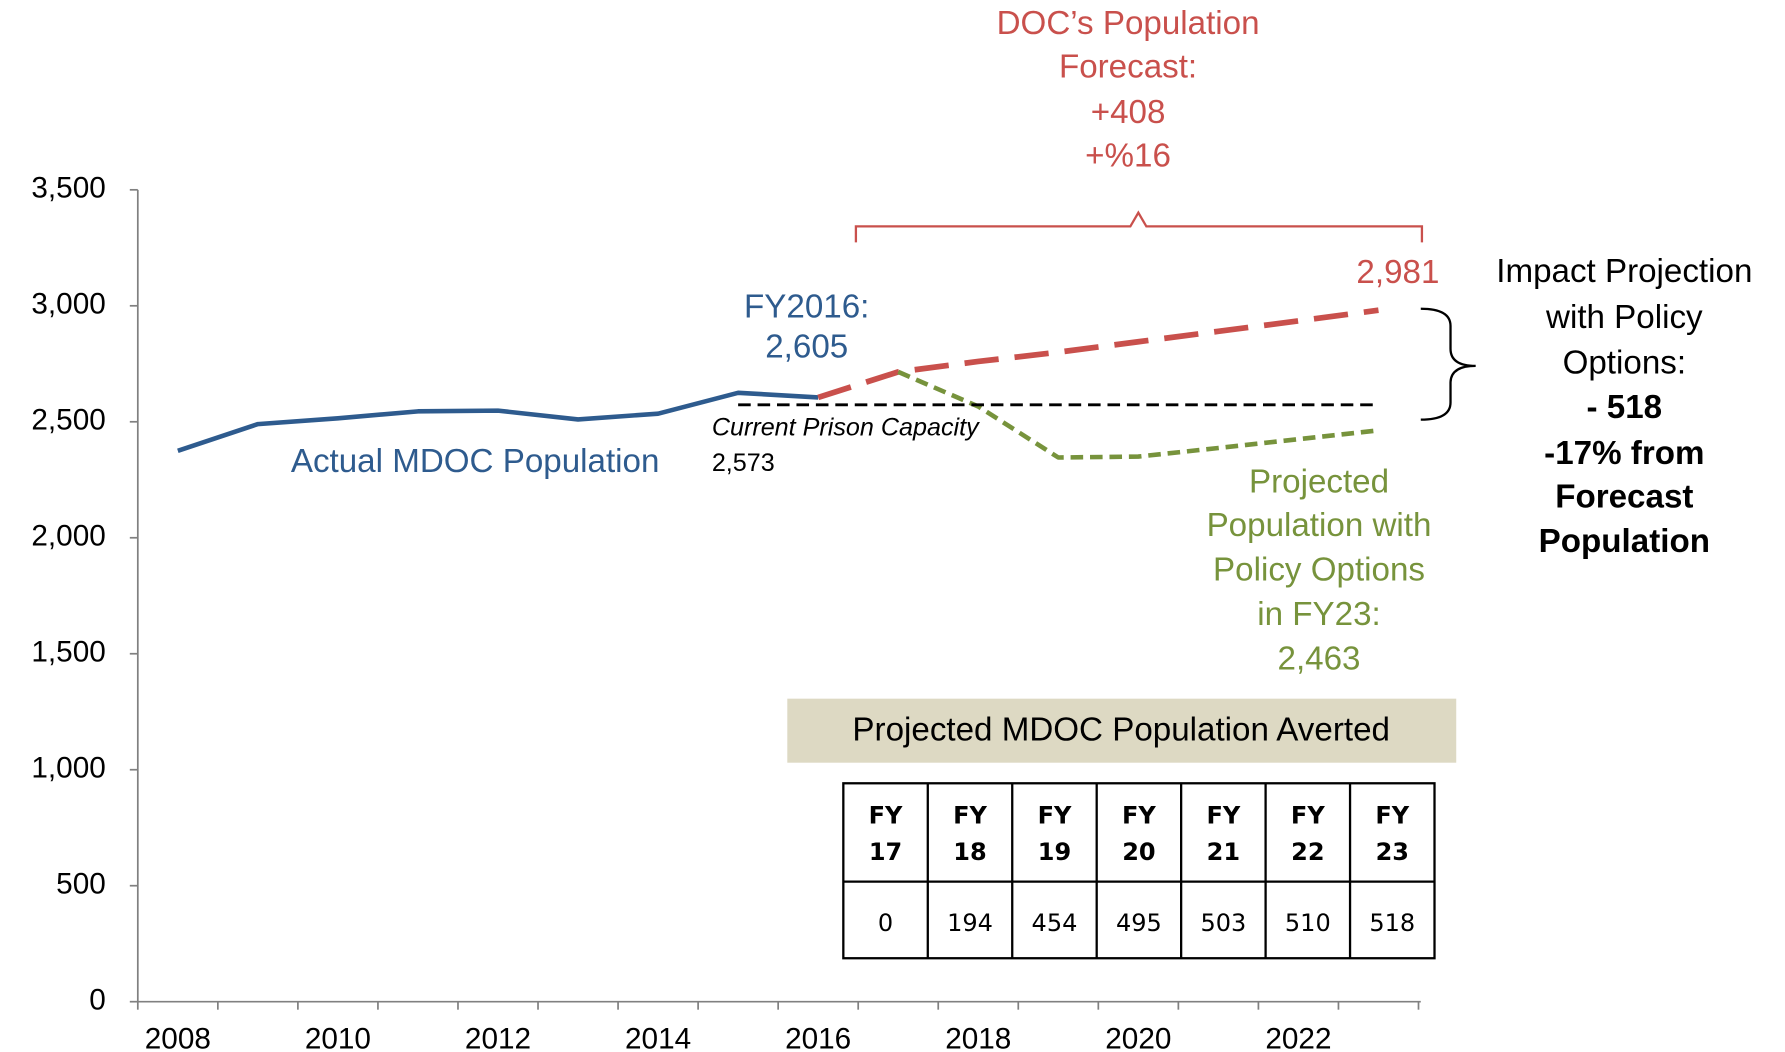  Describe the element at coordinates (1139, 226) in the screenshot. I see `forecast-bracket` at that location.